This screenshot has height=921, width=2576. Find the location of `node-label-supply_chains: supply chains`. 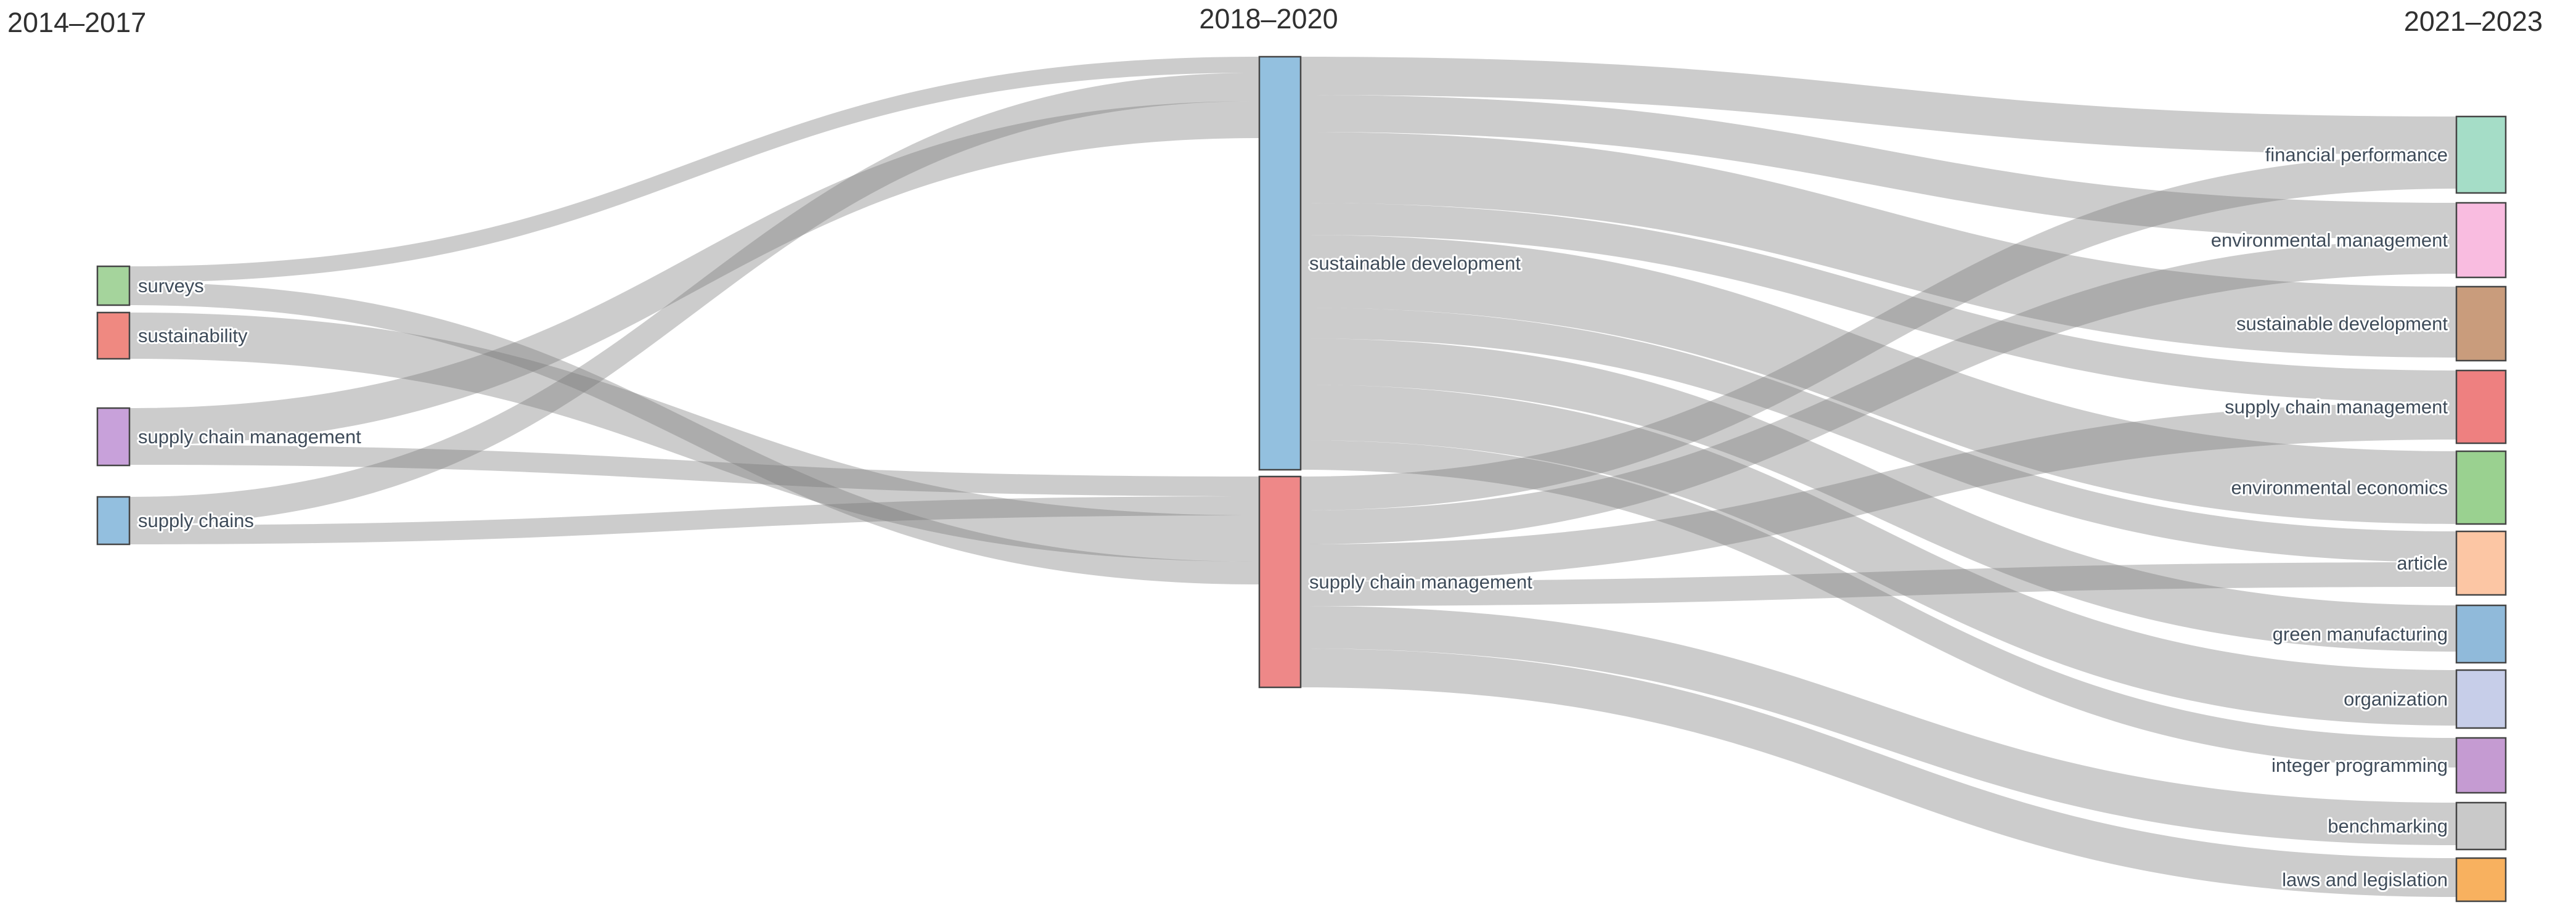

node-label-supply_chains: supply chains is located at coordinates (196, 520).